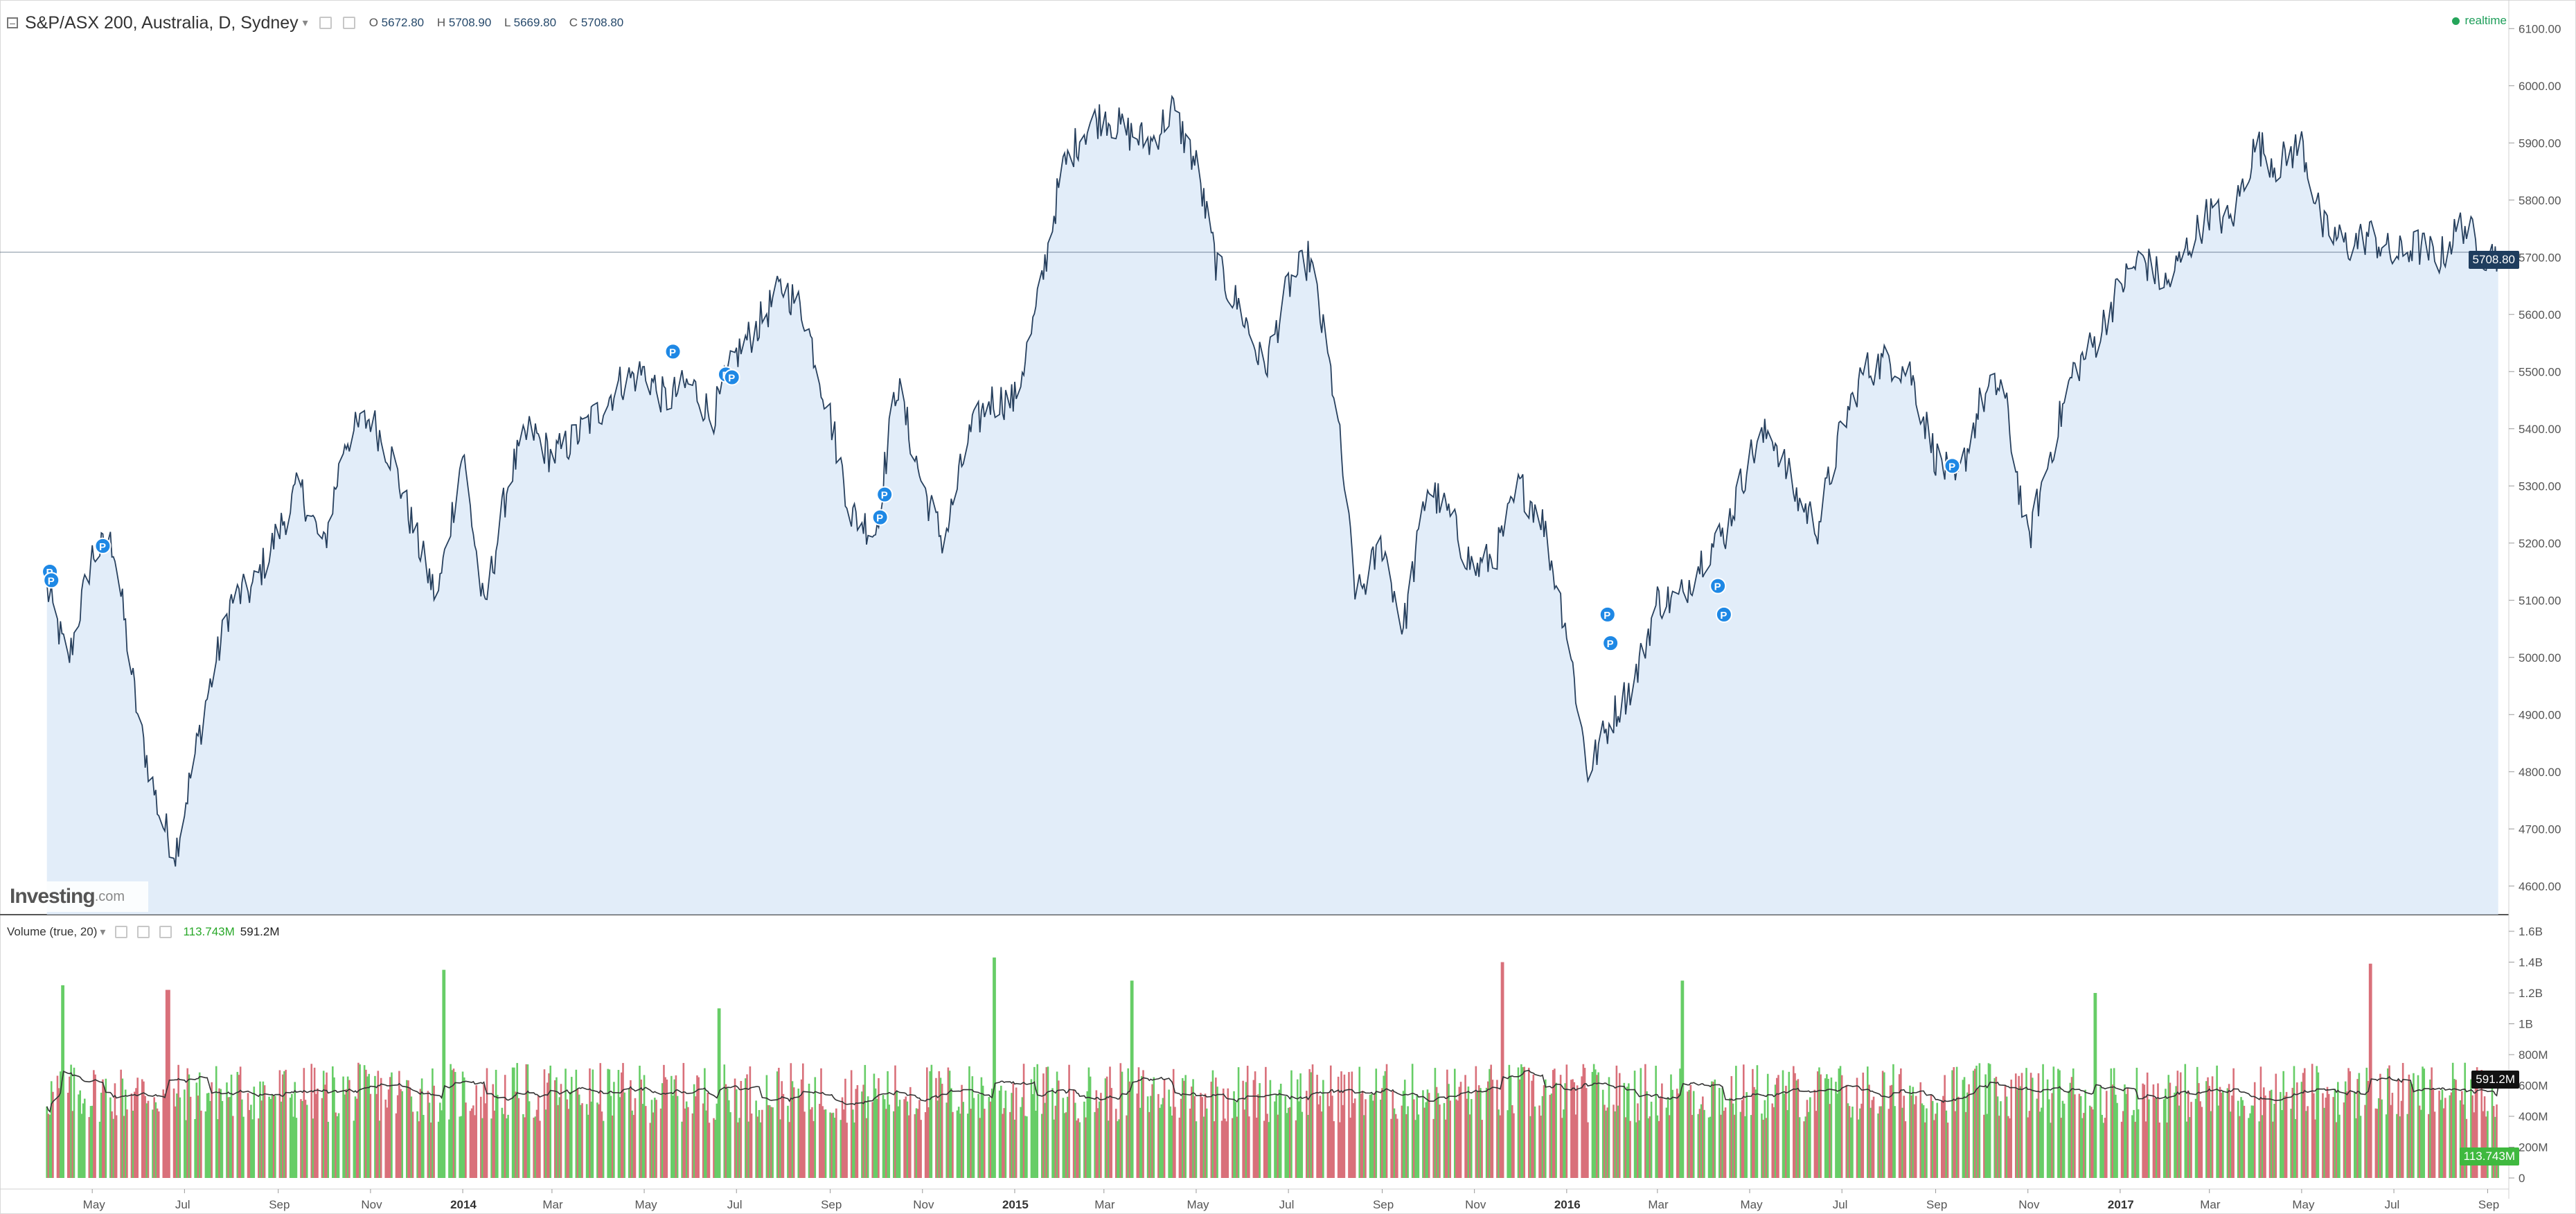 The image size is (2576, 1214). I want to click on time-axis-label: Mar, so click(2210, 1204).